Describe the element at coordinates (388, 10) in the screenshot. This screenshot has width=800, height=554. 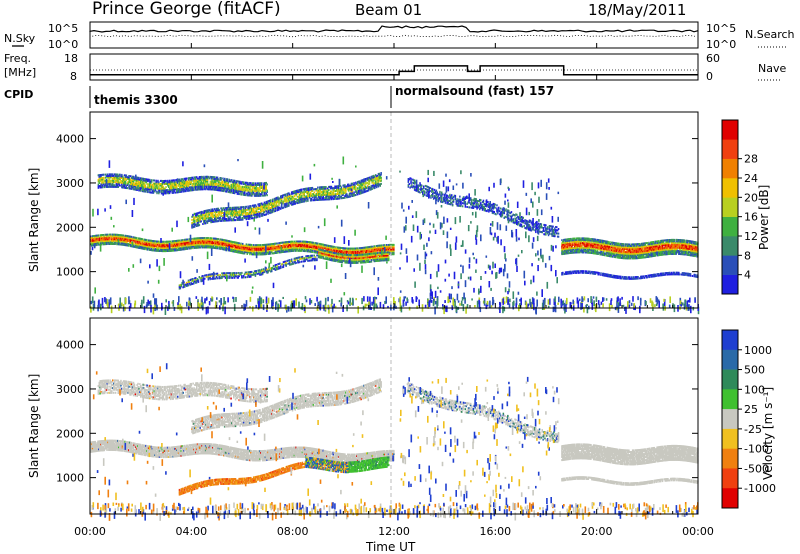
I see `beam-label: Beam 01` at that location.